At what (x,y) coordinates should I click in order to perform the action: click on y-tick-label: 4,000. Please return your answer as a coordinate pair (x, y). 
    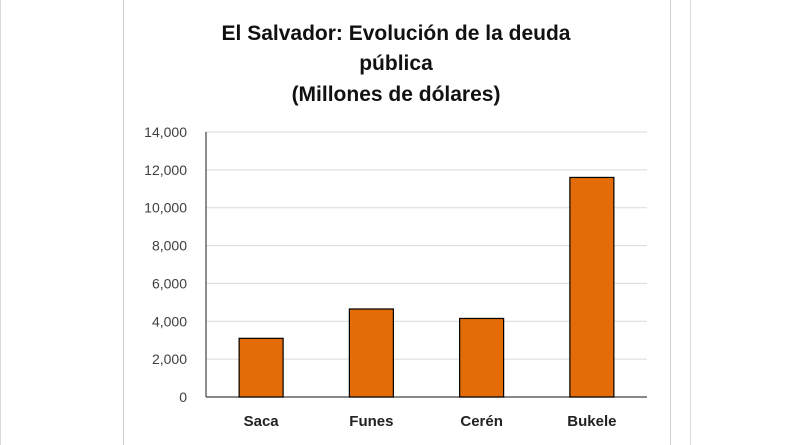
    Looking at the image, I should click on (169, 321).